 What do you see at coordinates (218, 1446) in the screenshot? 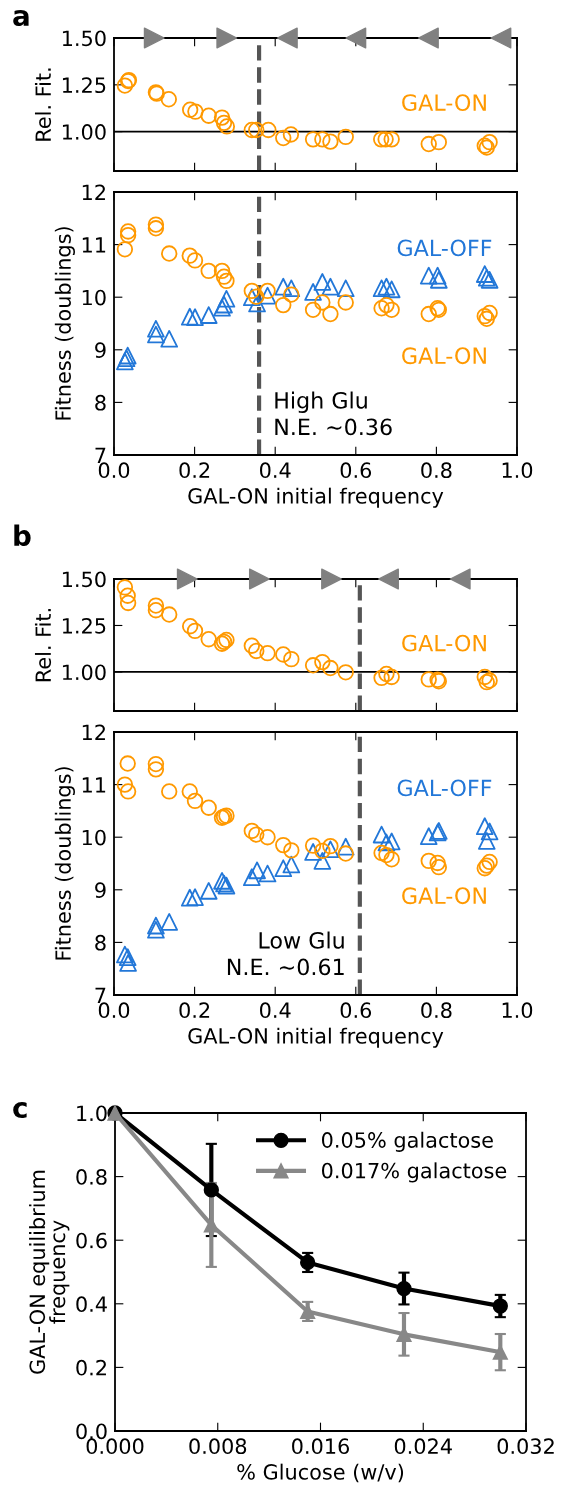
I see `x-tick-label: 0.008` at bounding box center [218, 1446].